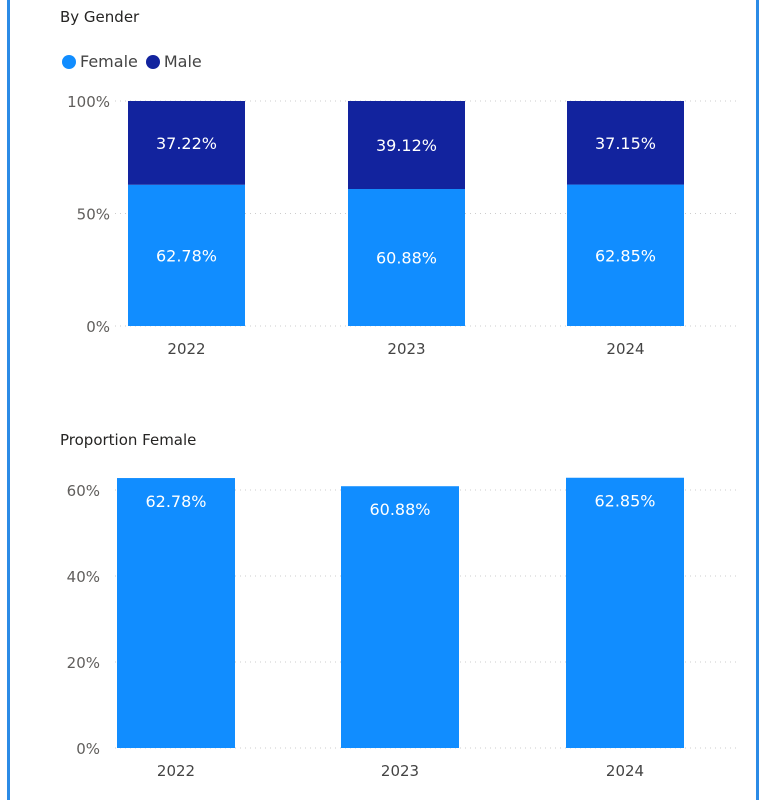 The width and height of the screenshot is (769, 800). Describe the element at coordinates (109, 61) in the screenshot. I see `legend-female-label: Female` at that location.